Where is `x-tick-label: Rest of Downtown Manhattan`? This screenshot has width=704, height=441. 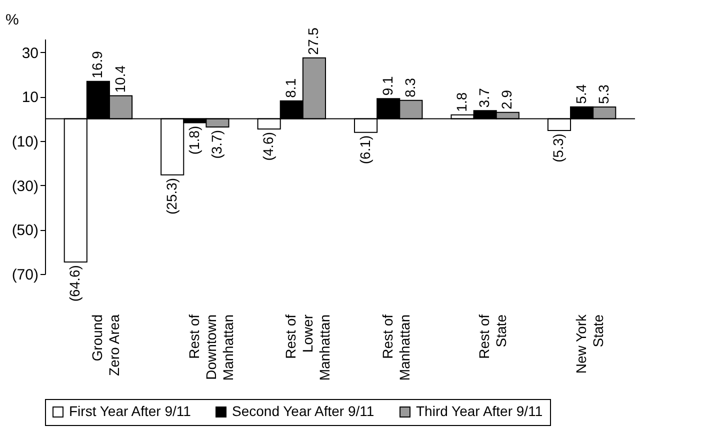 x-tick-label: Rest of Downtown Manhattan is located at coordinates (211, 347).